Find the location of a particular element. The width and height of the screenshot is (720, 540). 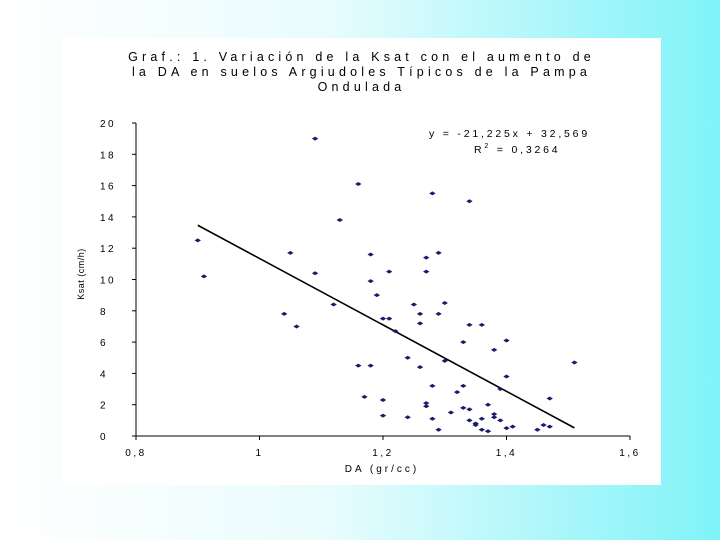

r-squared-value: = 0,3264 is located at coordinates (525, 150).